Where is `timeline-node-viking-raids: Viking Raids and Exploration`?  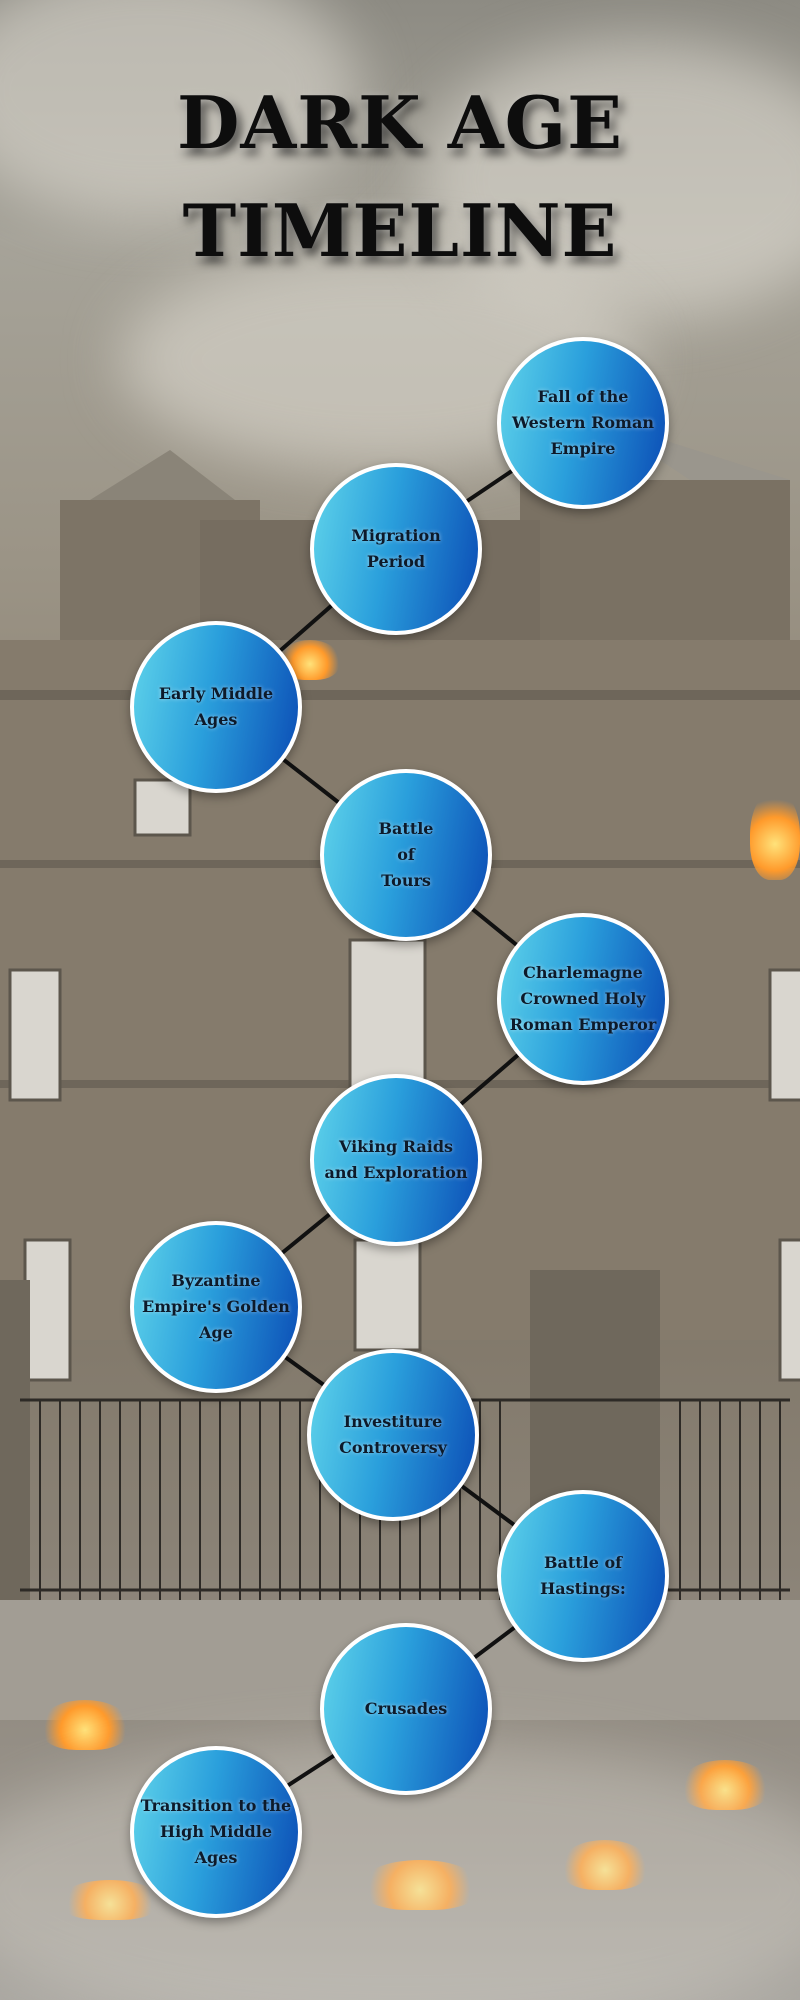
timeline-node-viking-raids: Viking Raids and Exploration is located at coordinates (396, 1160).